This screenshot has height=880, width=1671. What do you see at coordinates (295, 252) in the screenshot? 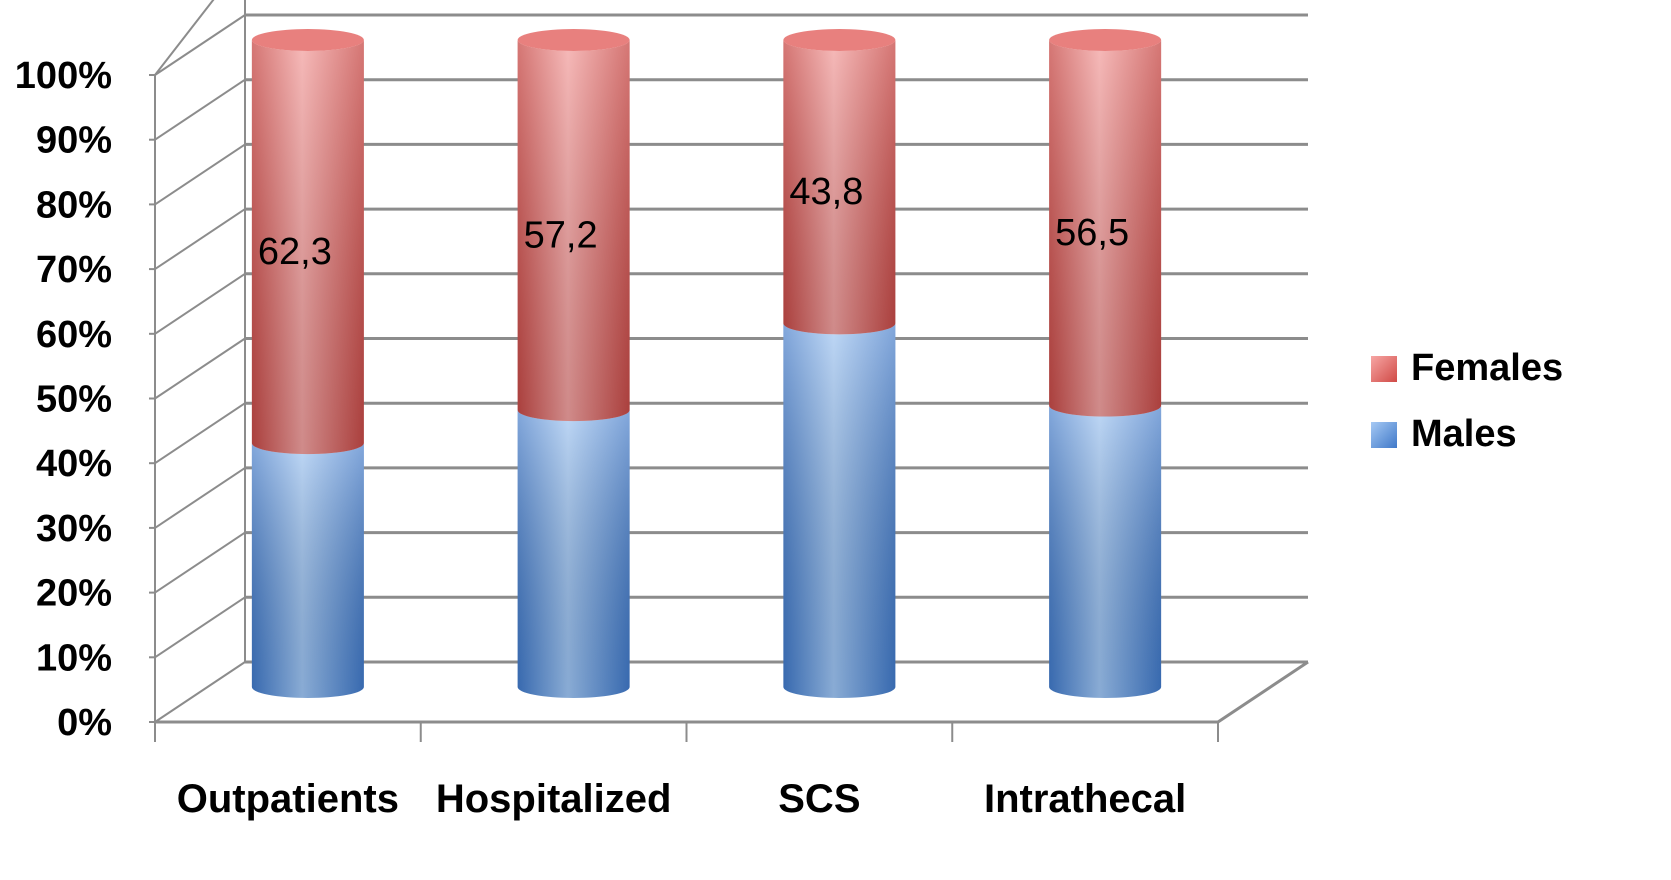
I see `data-label: 62,3` at bounding box center [295, 252].